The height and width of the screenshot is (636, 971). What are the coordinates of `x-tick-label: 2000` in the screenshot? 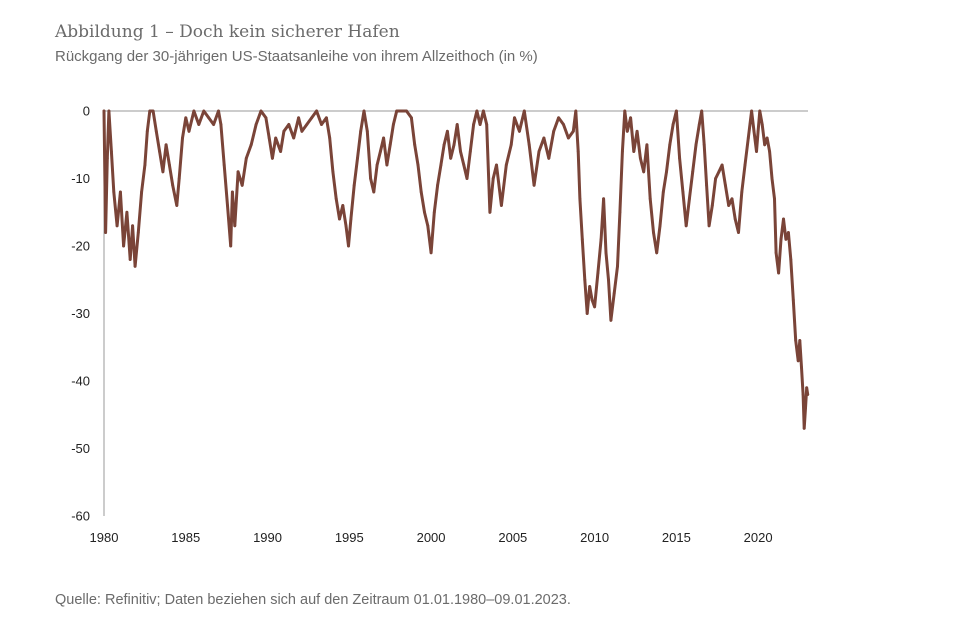 It's located at (431, 537).